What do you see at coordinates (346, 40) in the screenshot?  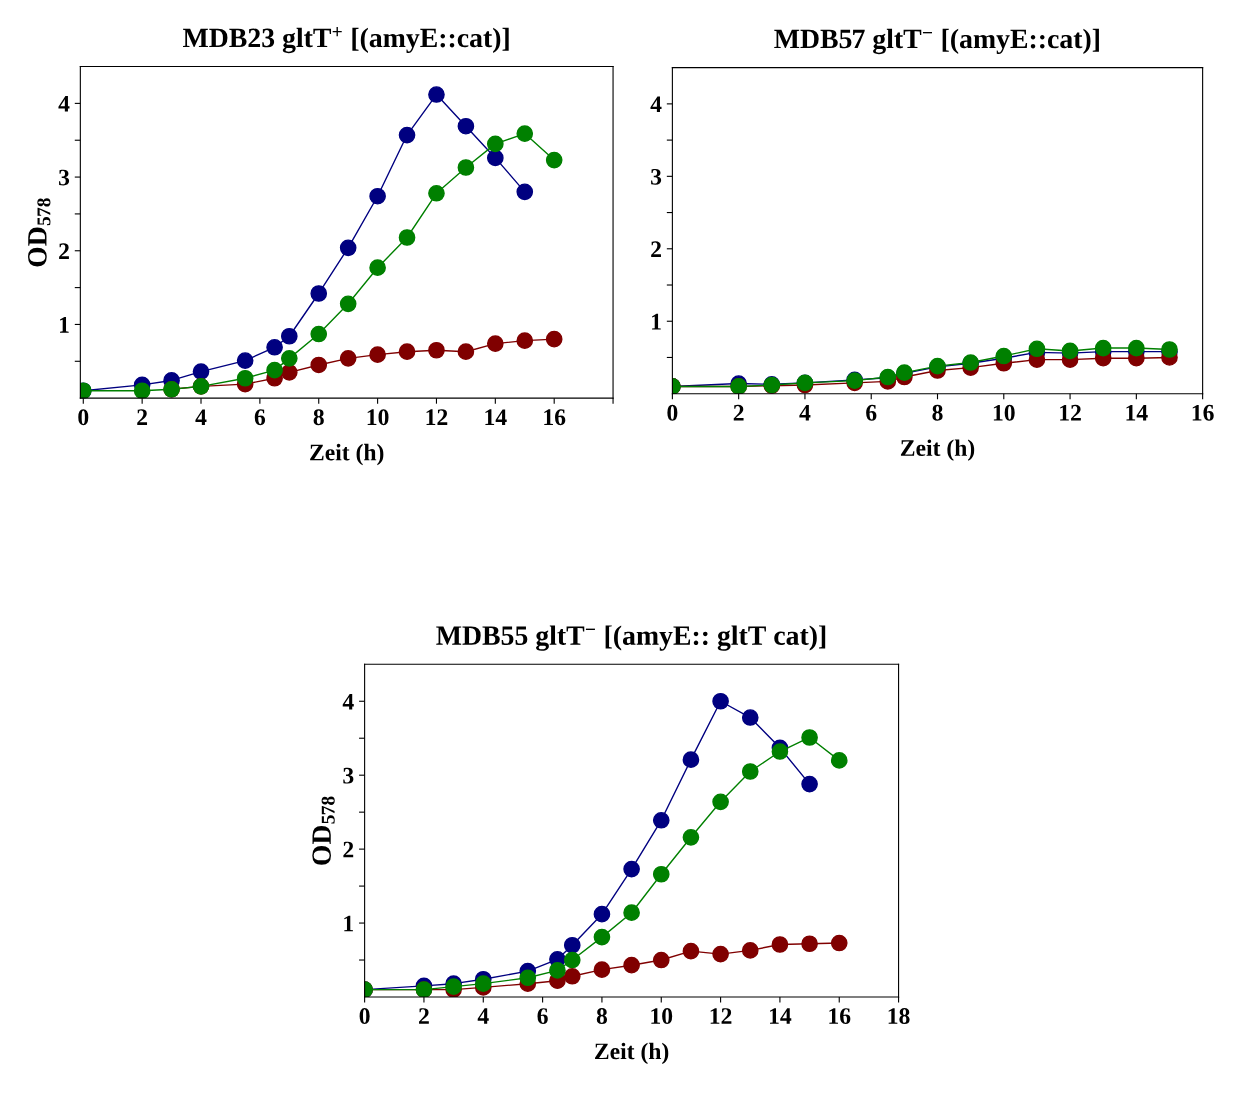 I see `chart-title: MDB23 gltT$^{+}$ [(amyE::cat)]` at bounding box center [346, 40].